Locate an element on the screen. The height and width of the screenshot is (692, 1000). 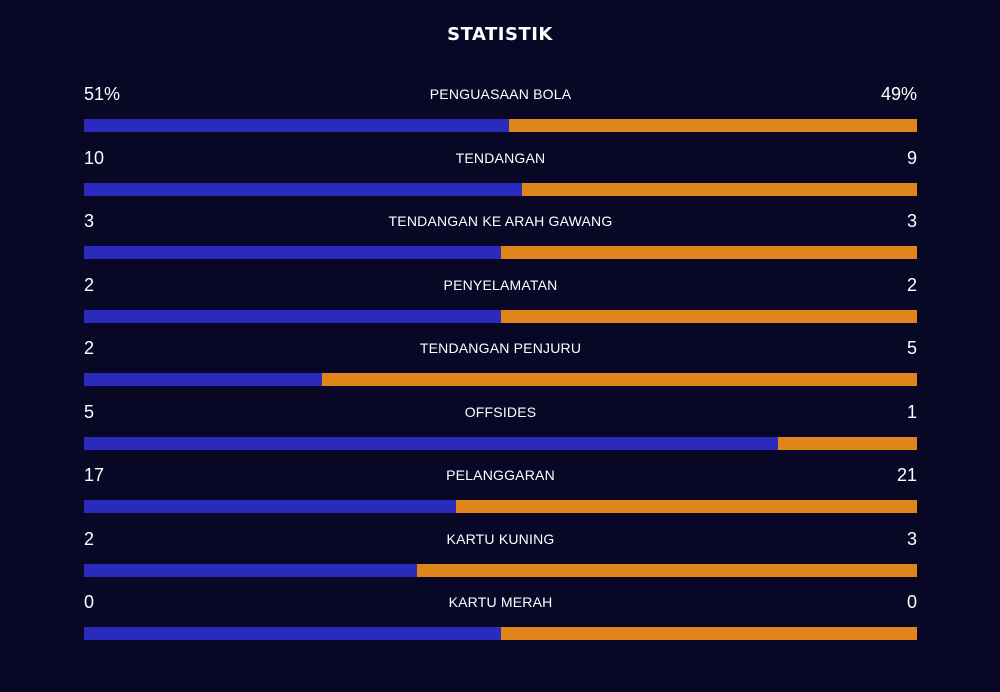
stat-label: PENYELAMATAN is located at coordinates (500, 284).